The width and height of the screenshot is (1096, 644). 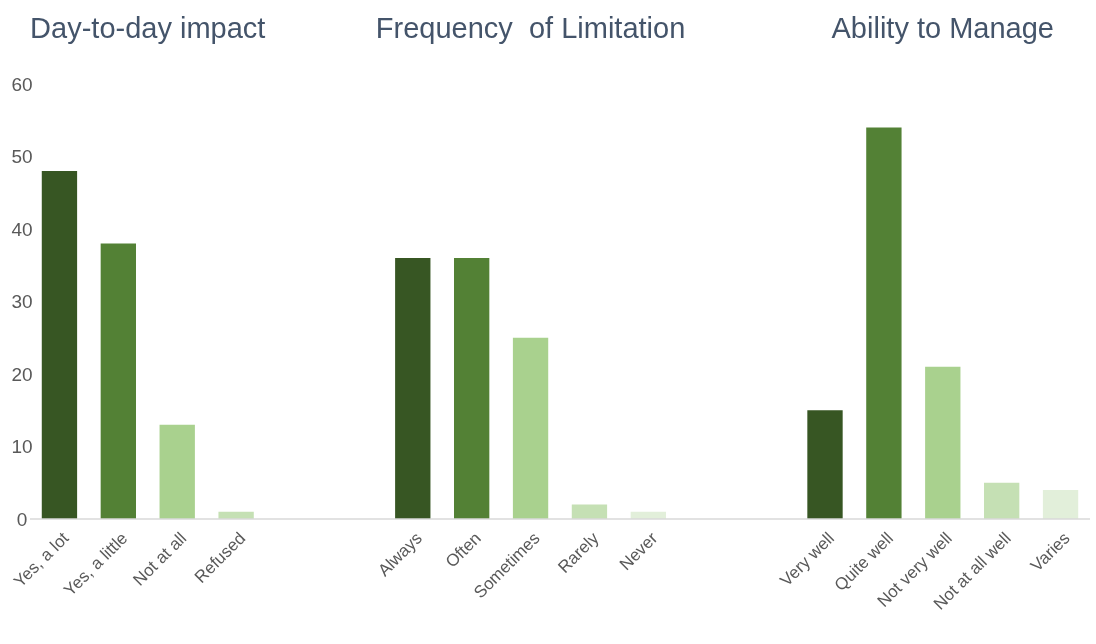 What do you see at coordinates (148, 28) in the screenshot?
I see `text: Day-to-day impact` at bounding box center [148, 28].